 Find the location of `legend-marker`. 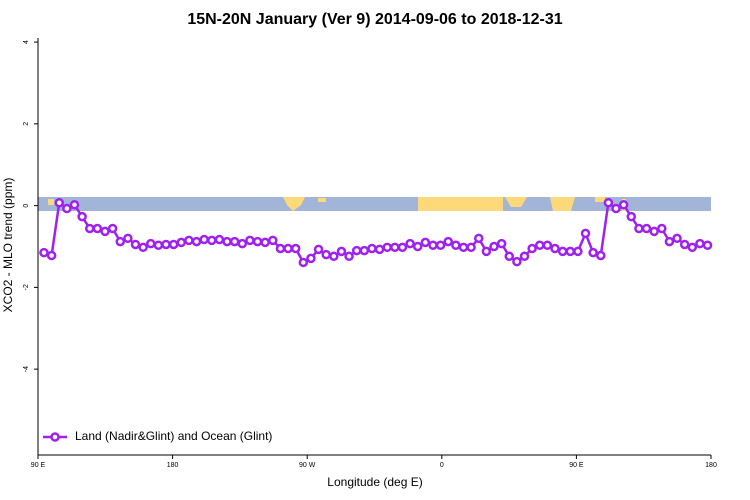

legend-marker is located at coordinates (55, 437).